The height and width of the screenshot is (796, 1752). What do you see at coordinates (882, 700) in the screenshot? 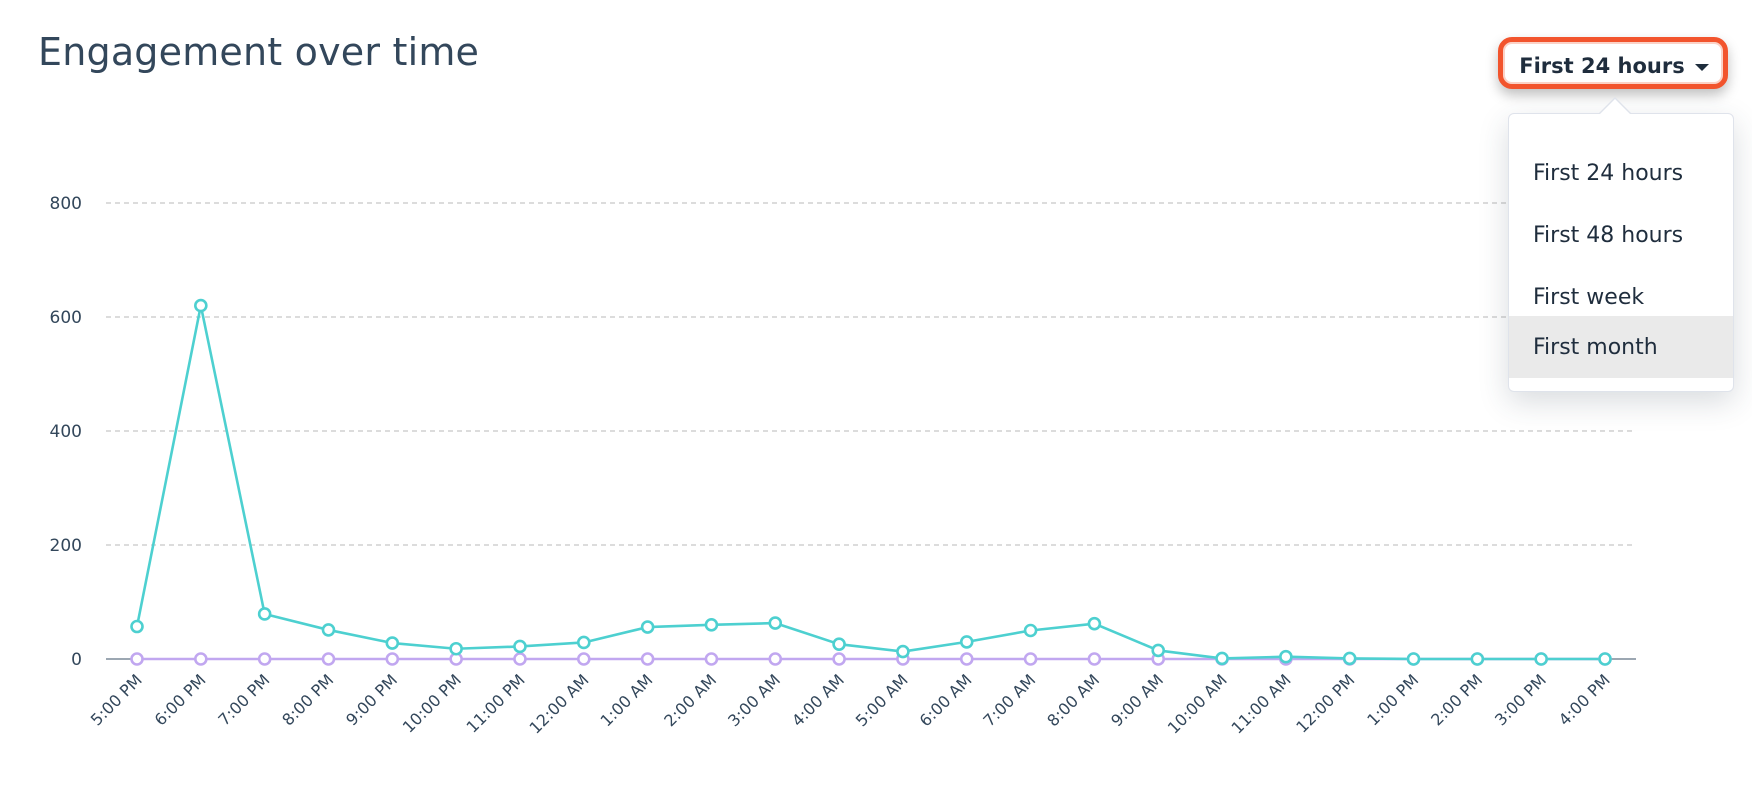
I see `x-tick-label: 5:00 AM` at bounding box center [882, 700].